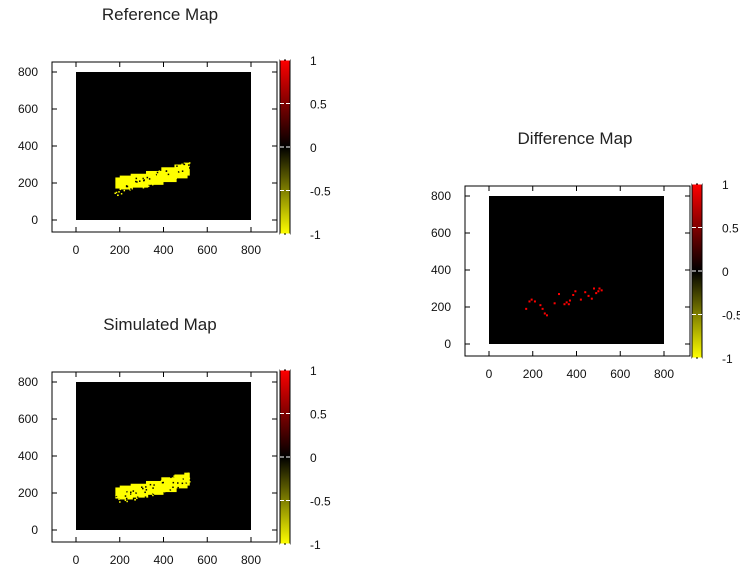  Describe the element at coordinates (620, 374) in the screenshot. I see `x-tick-label: 600` at that location.